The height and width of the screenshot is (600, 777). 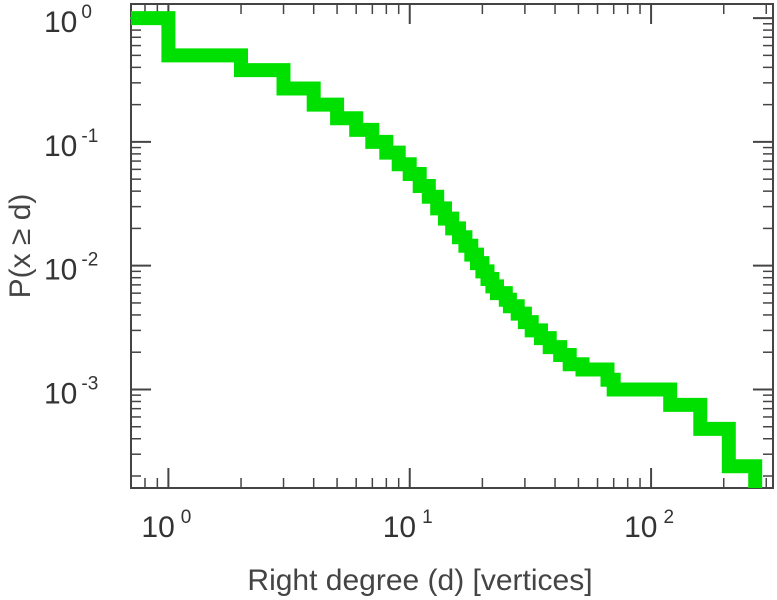 What do you see at coordinates (166, 525) in the screenshot?
I see `x-tick-label: 10 0` at bounding box center [166, 525].